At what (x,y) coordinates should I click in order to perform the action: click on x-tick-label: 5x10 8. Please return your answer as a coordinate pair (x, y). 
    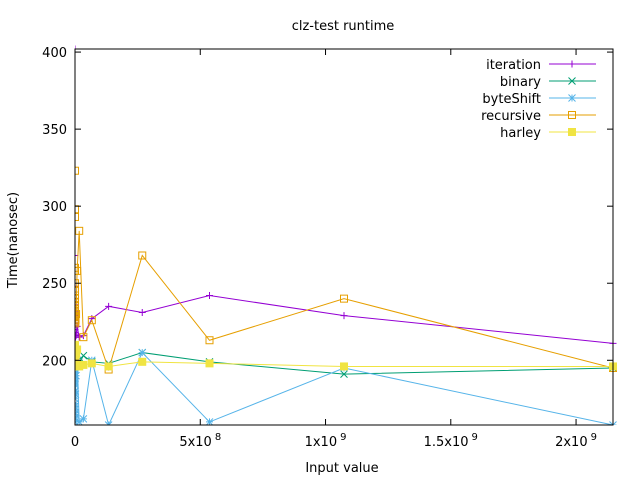
    Looking at the image, I should click on (200, 441).